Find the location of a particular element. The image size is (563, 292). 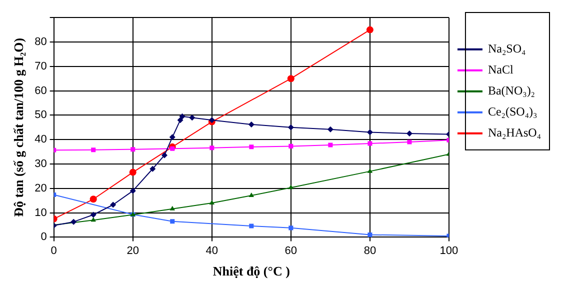

legend-label: NaCl is located at coordinates (501, 69).